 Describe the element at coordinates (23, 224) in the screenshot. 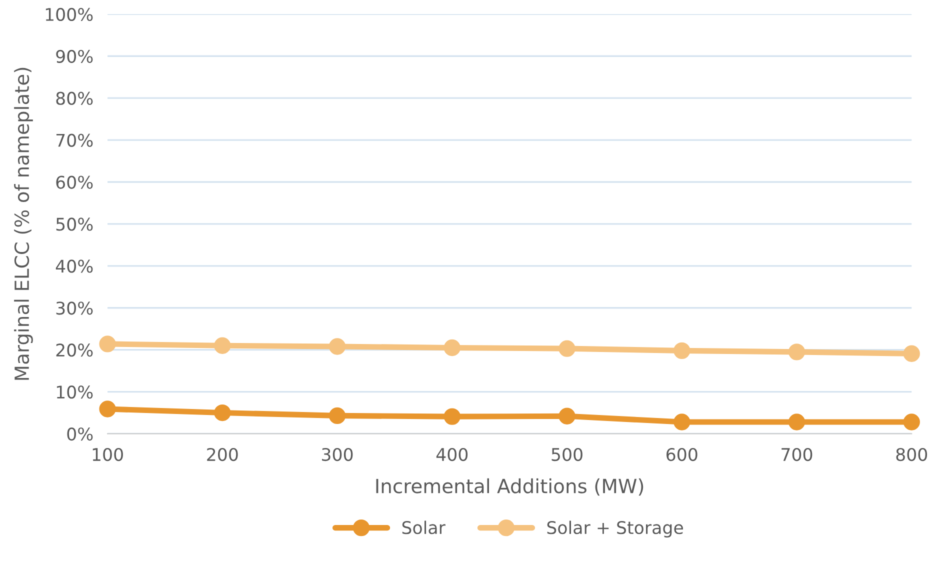

I see `y-axis-title: Marginal ELCC (% of nameplate)` at that location.